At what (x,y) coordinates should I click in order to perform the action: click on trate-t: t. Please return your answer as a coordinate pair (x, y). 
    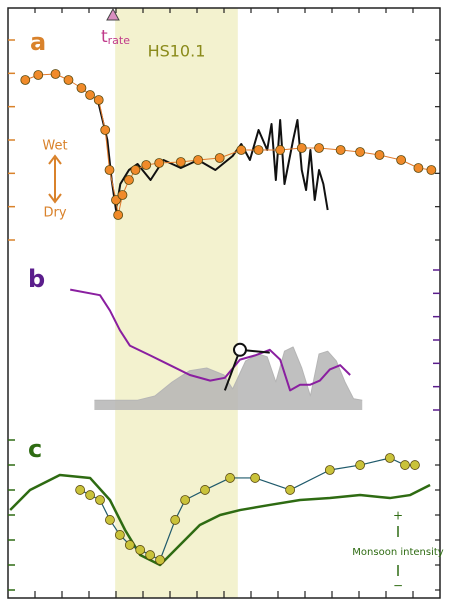
    Looking at the image, I should click on (104, 37).